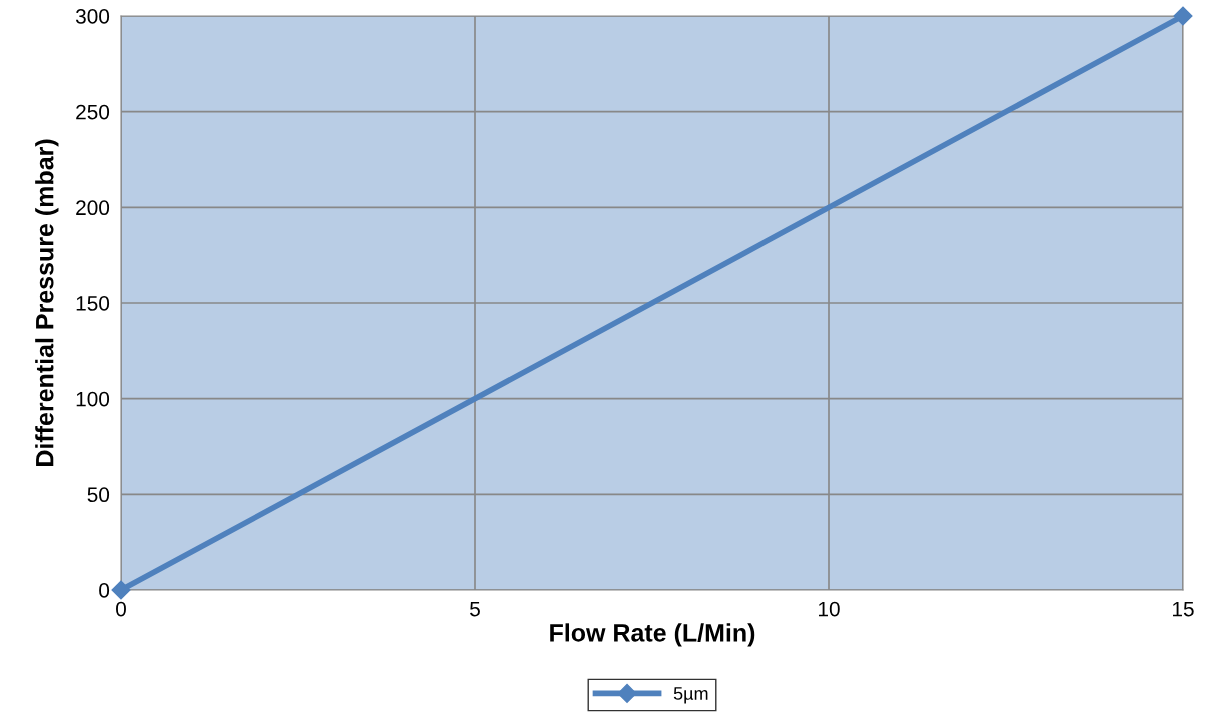  What do you see at coordinates (1183, 609) in the screenshot?
I see `x-tick-label: 15` at bounding box center [1183, 609].